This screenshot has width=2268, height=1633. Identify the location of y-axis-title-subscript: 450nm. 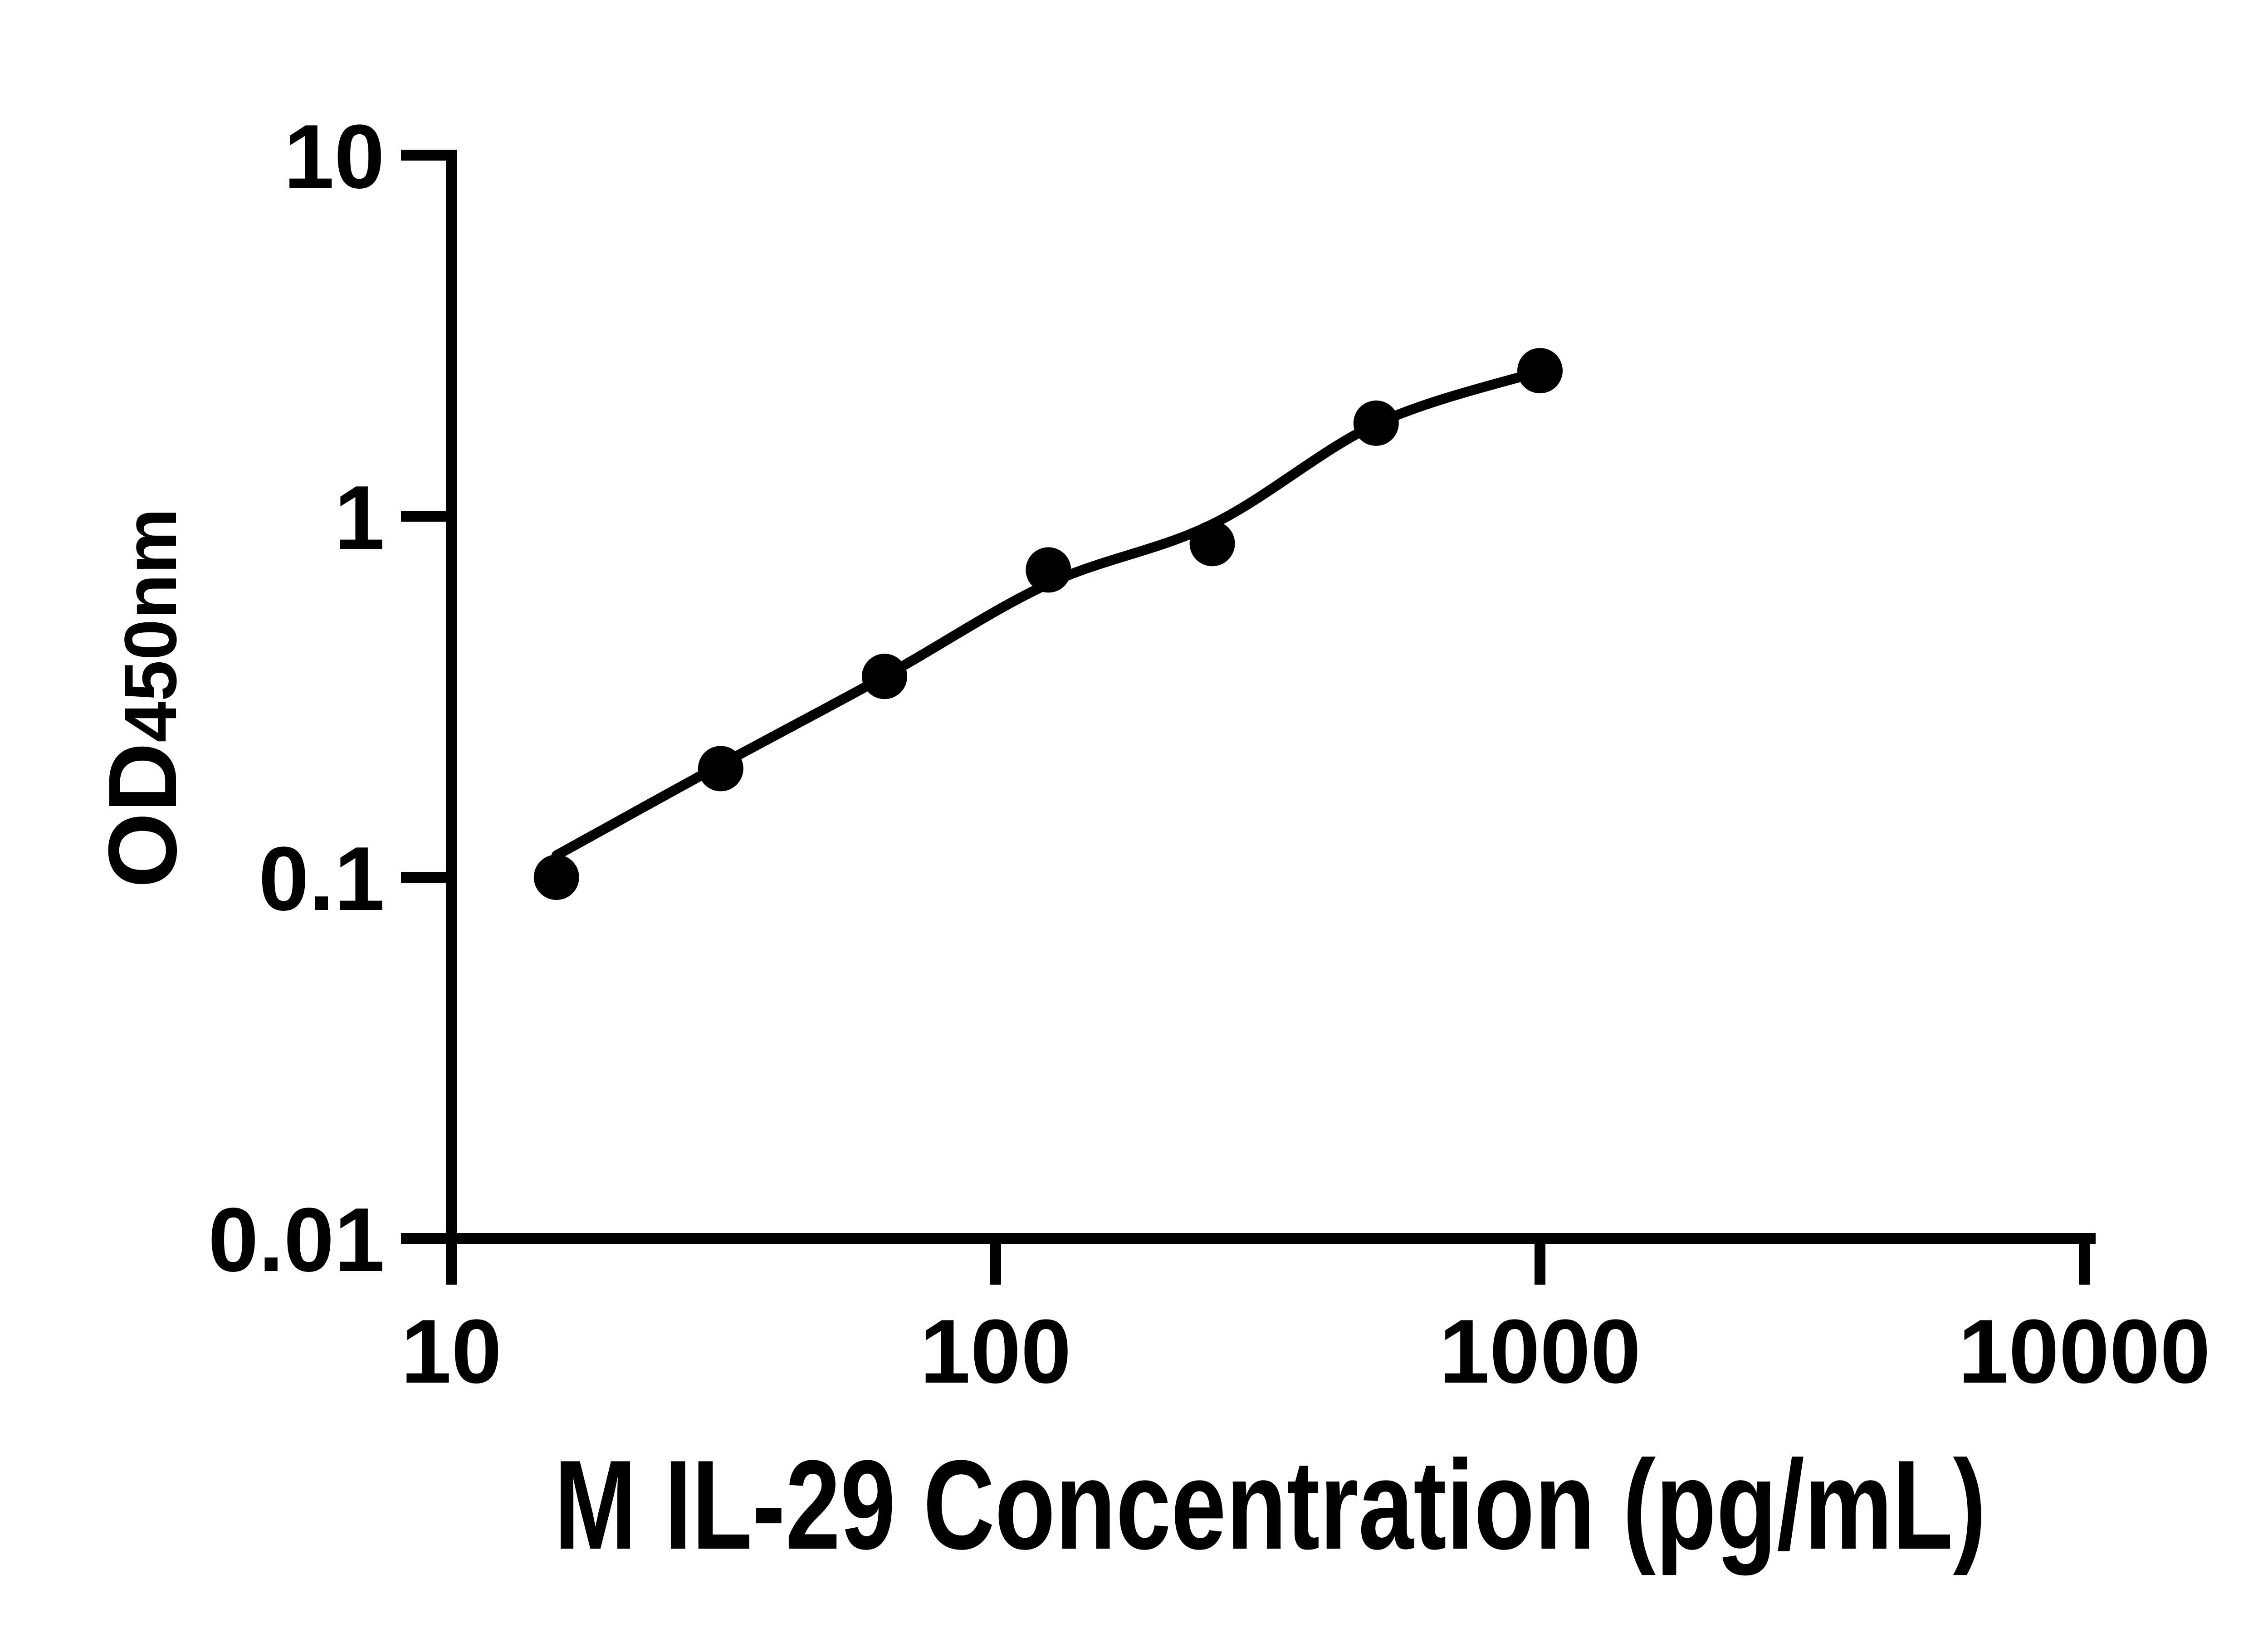
(150, 625).